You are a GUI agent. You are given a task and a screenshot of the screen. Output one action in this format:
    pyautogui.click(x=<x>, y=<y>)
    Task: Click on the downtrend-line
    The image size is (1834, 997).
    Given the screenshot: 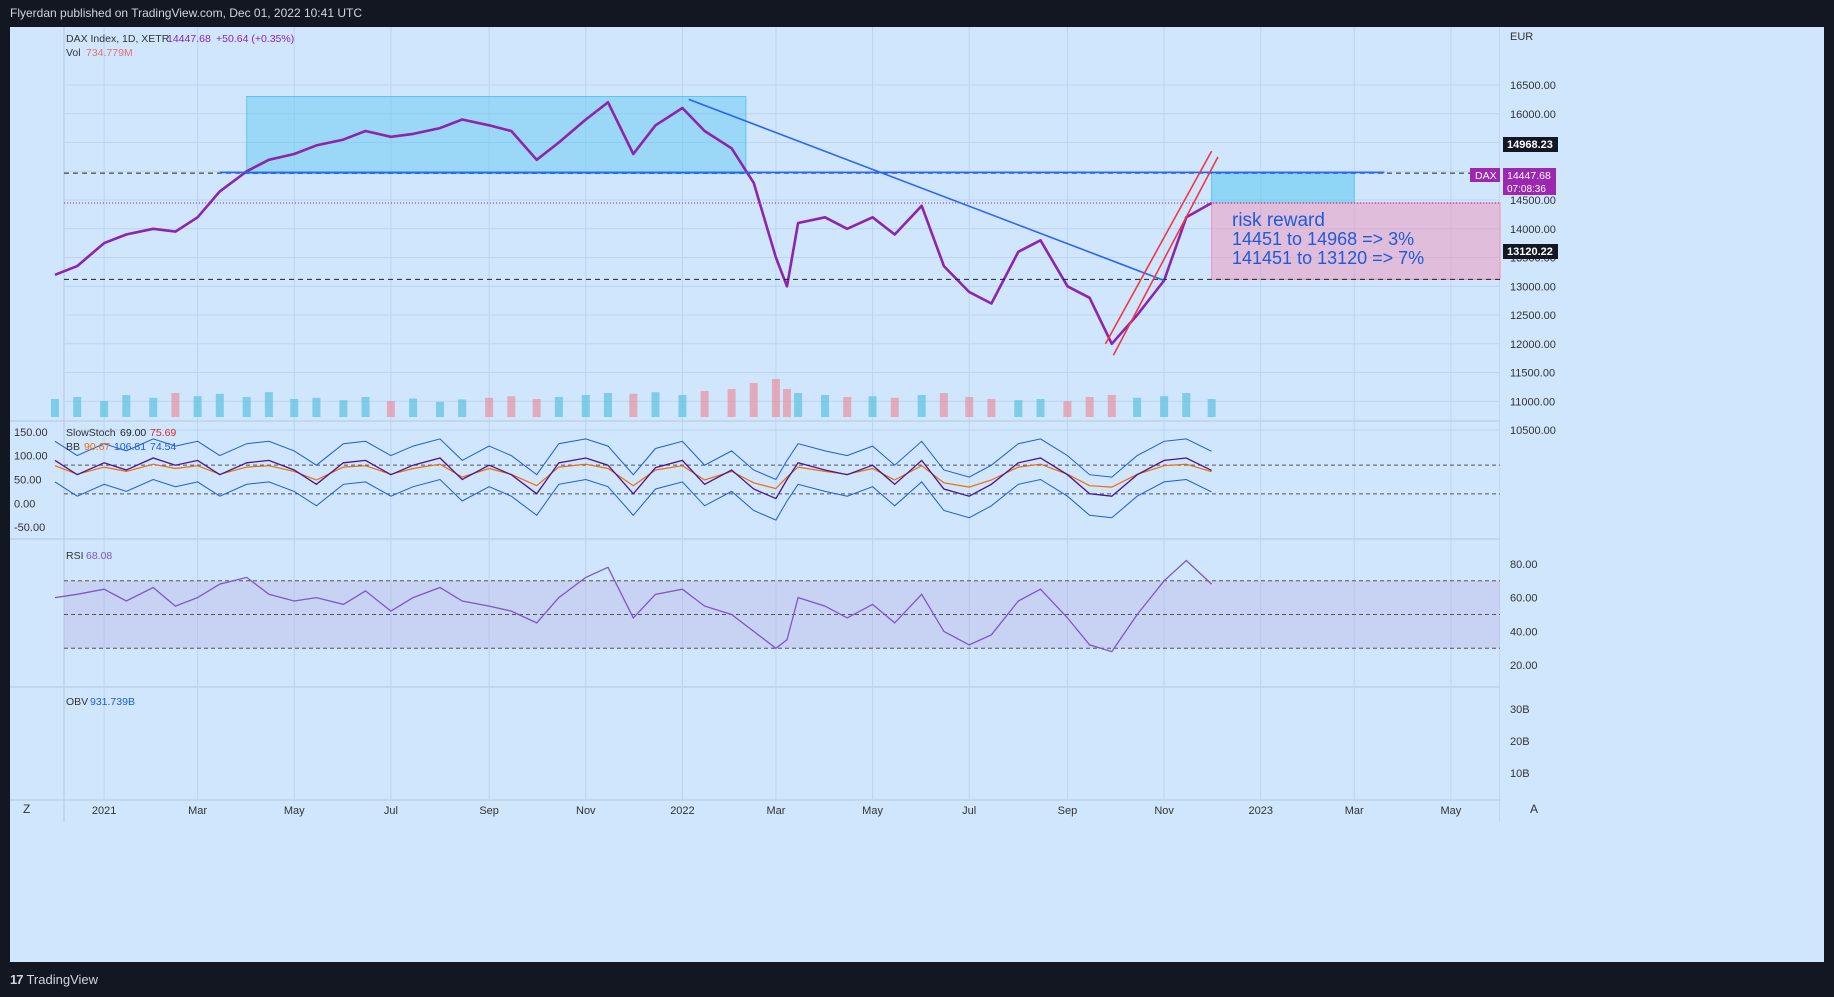 What is the action you would take?
    pyautogui.click(x=926, y=190)
    